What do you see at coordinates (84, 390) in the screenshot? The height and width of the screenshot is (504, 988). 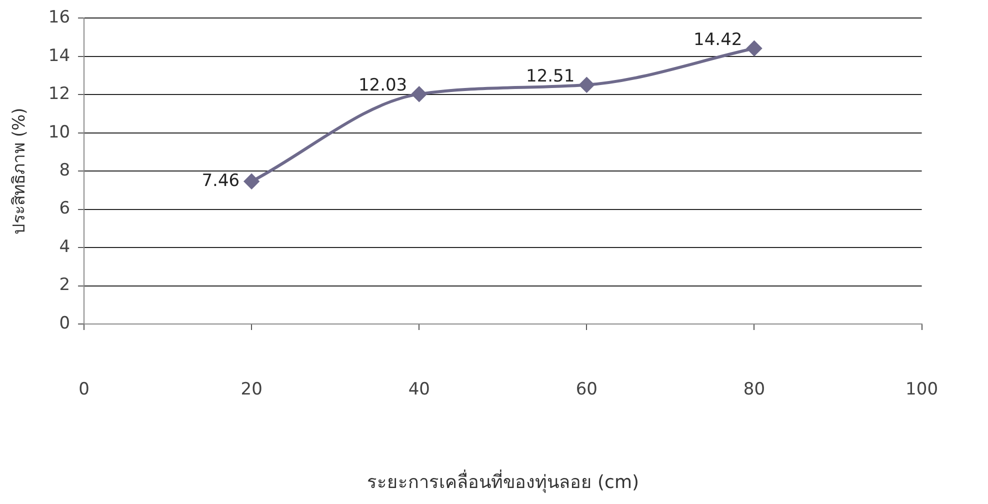 I see `x-tick-label: 0` at bounding box center [84, 390].